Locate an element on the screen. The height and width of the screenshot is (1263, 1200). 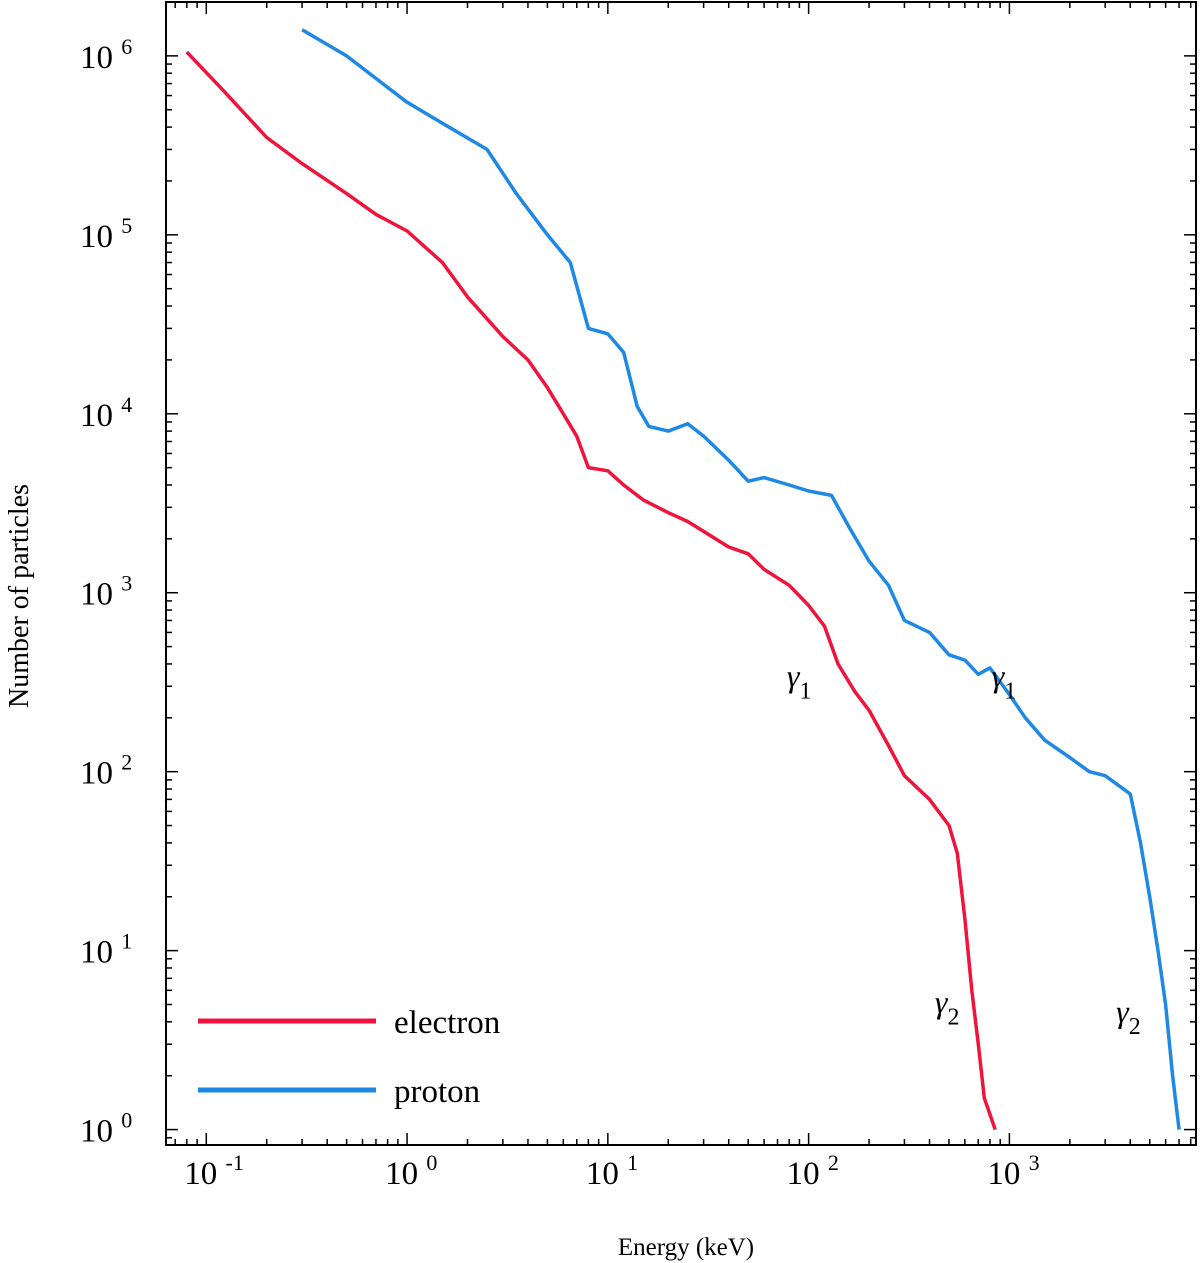
x-tick-label: 10 0 is located at coordinates (411, 1171).